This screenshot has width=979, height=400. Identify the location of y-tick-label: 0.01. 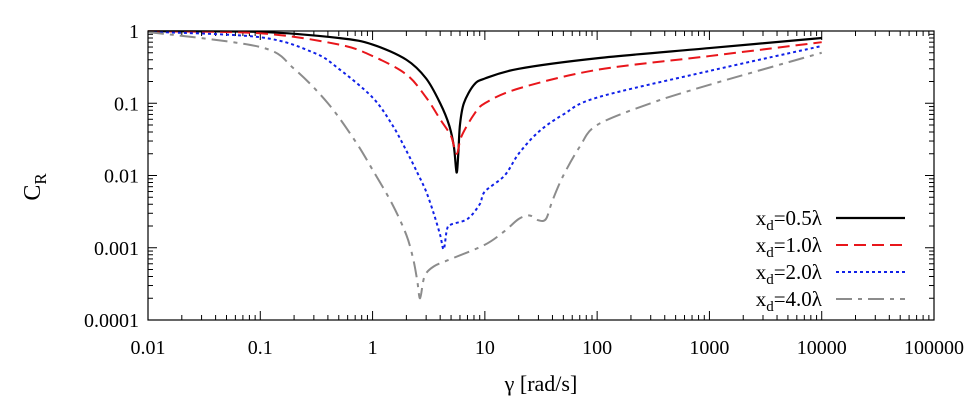
(121, 177).